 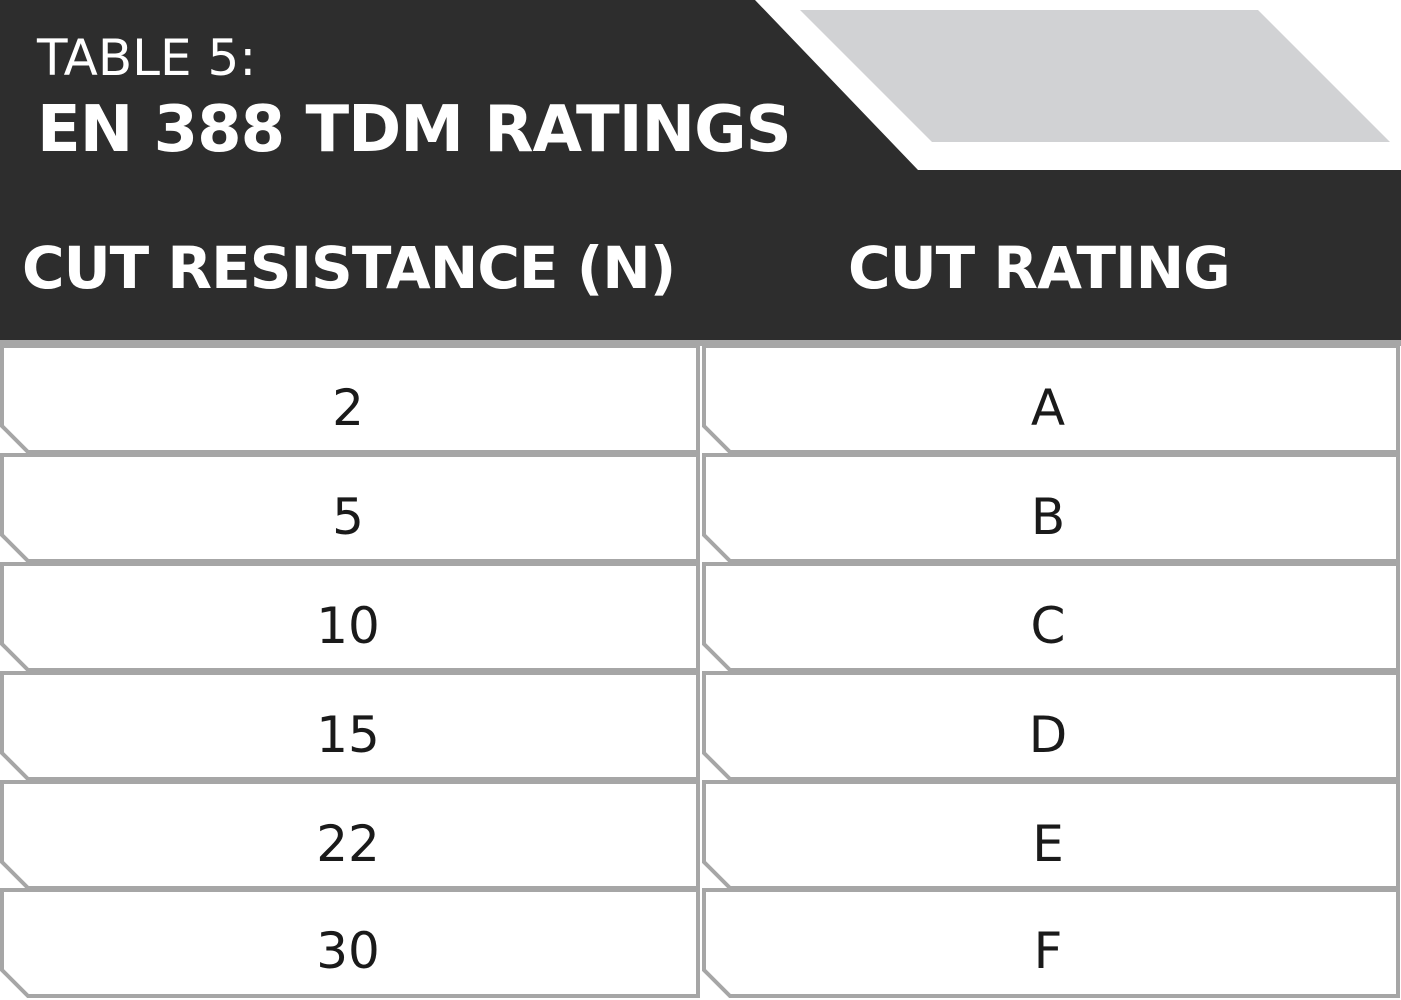 What do you see at coordinates (349, 268) in the screenshot?
I see `column-header-cut-resistance: CUT RESISTANCE (N)` at bounding box center [349, 268].